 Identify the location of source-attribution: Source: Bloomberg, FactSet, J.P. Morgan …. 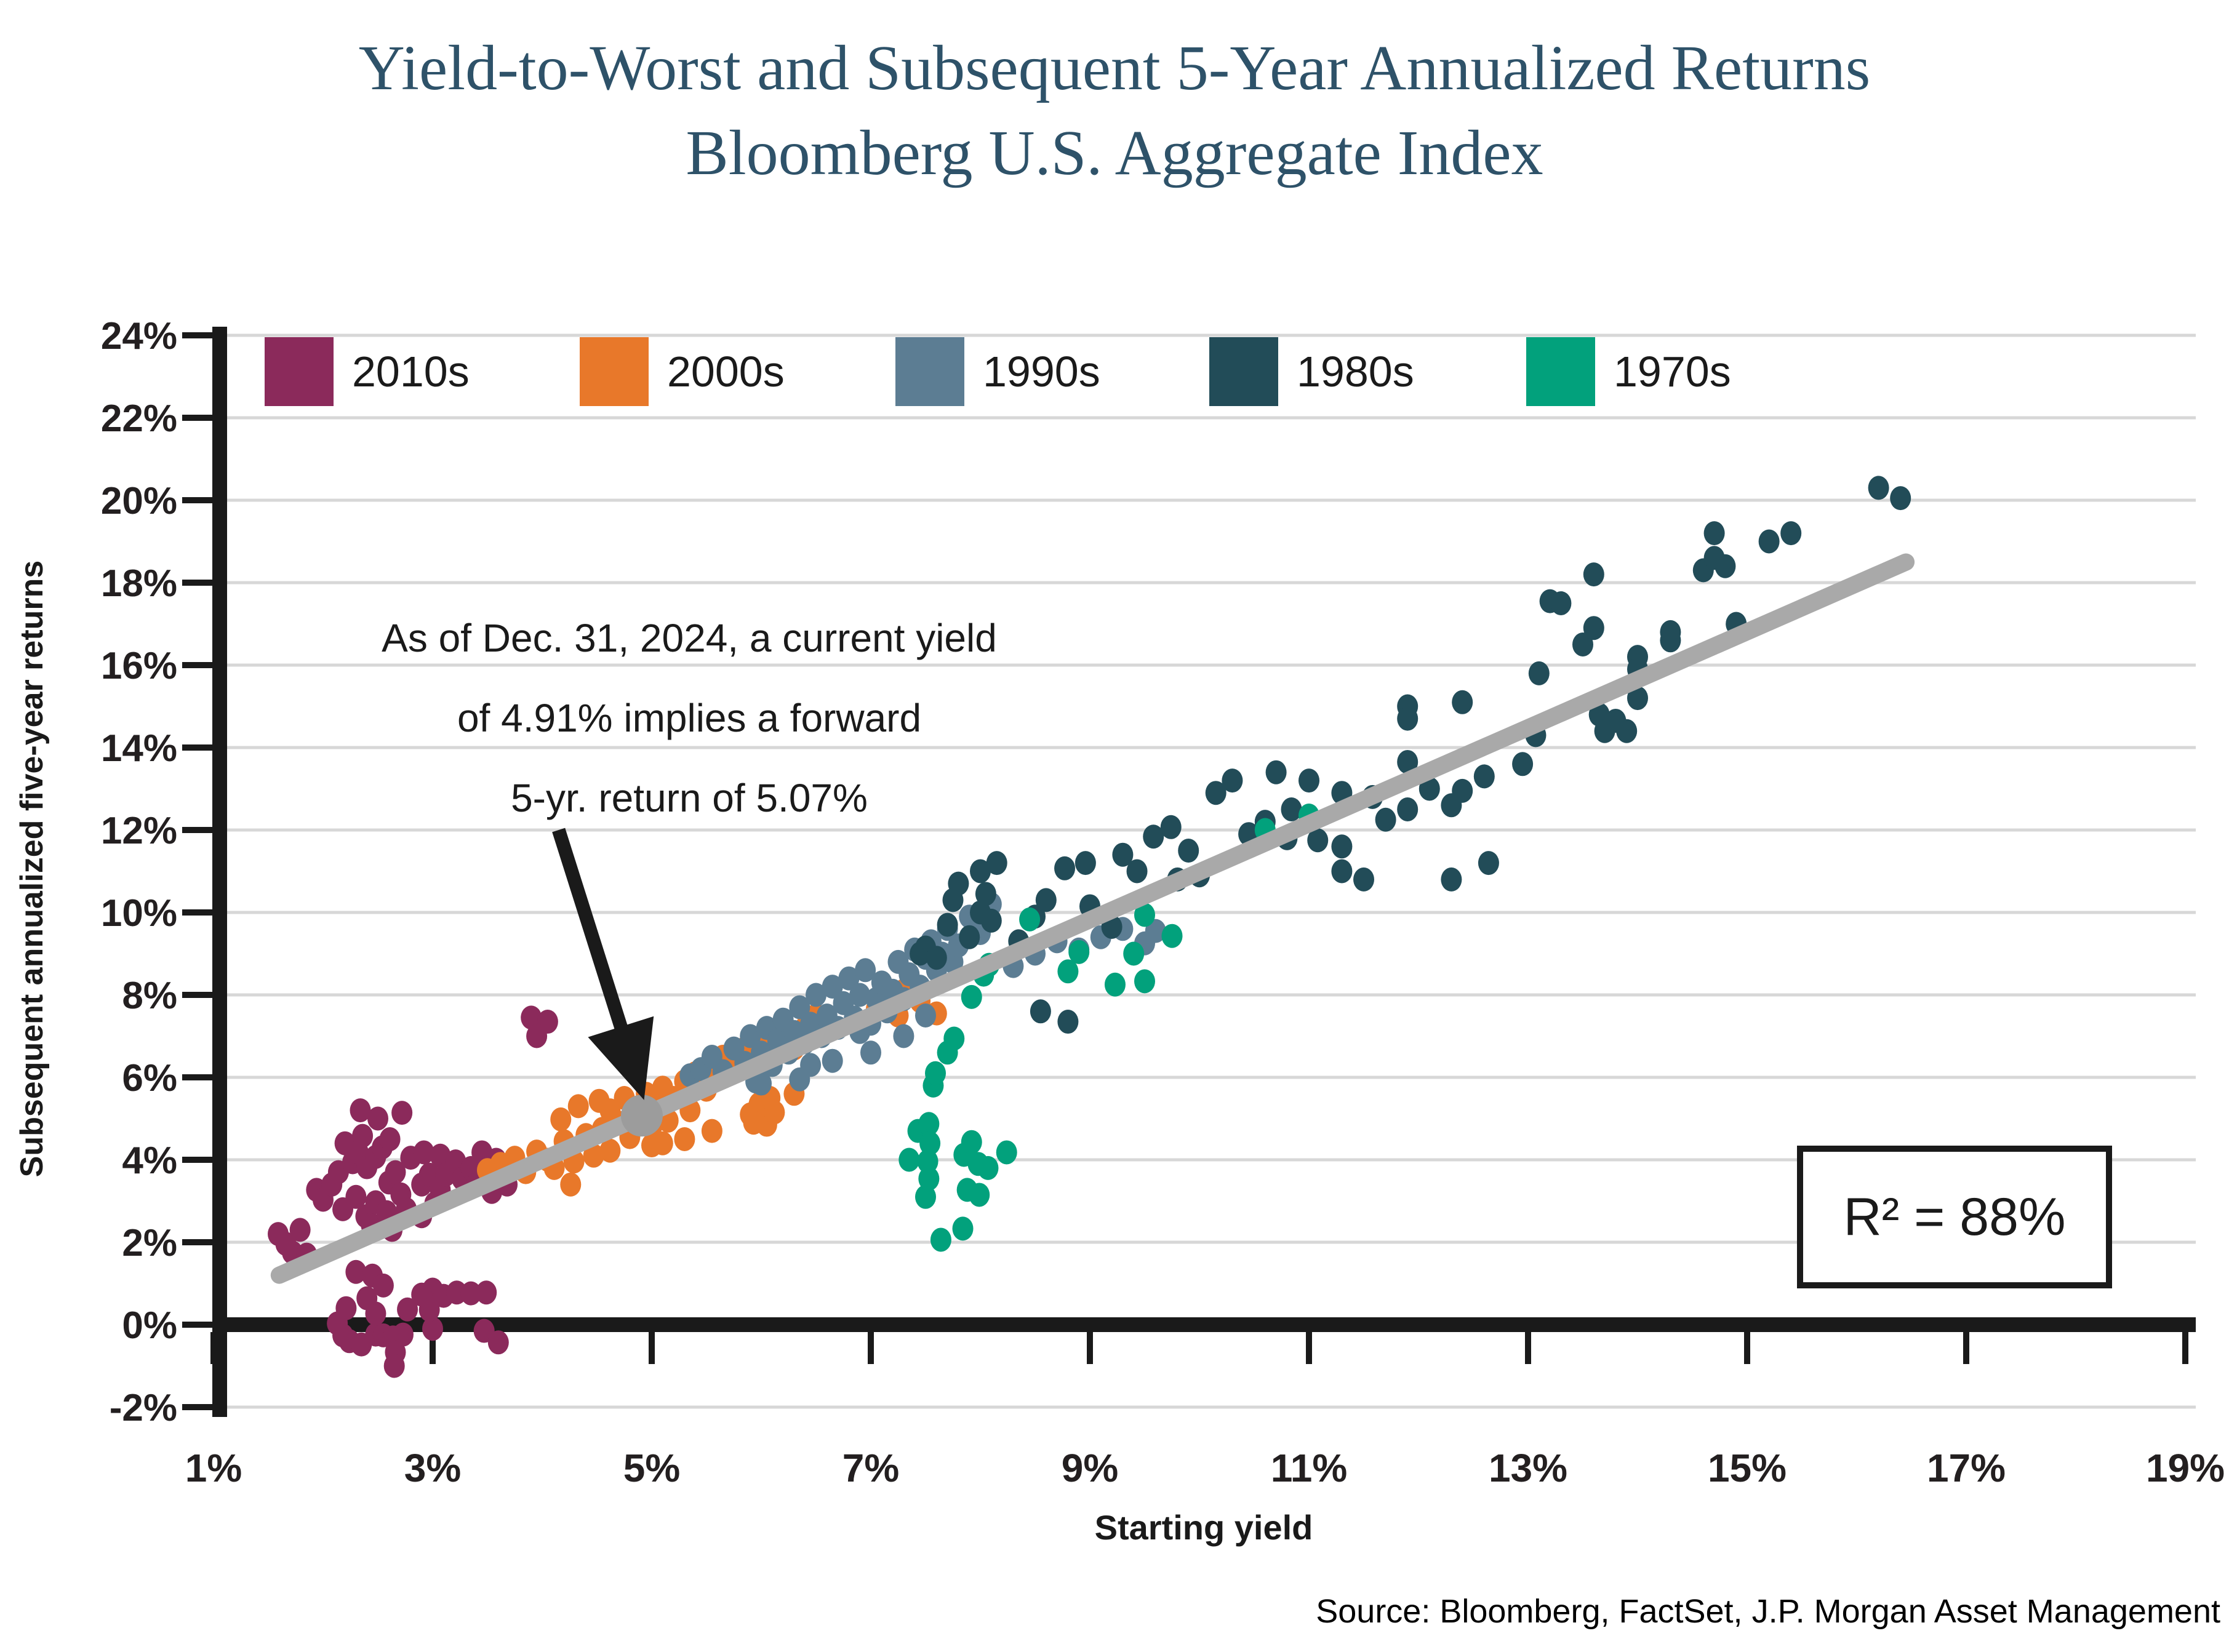
(1768, 1611).